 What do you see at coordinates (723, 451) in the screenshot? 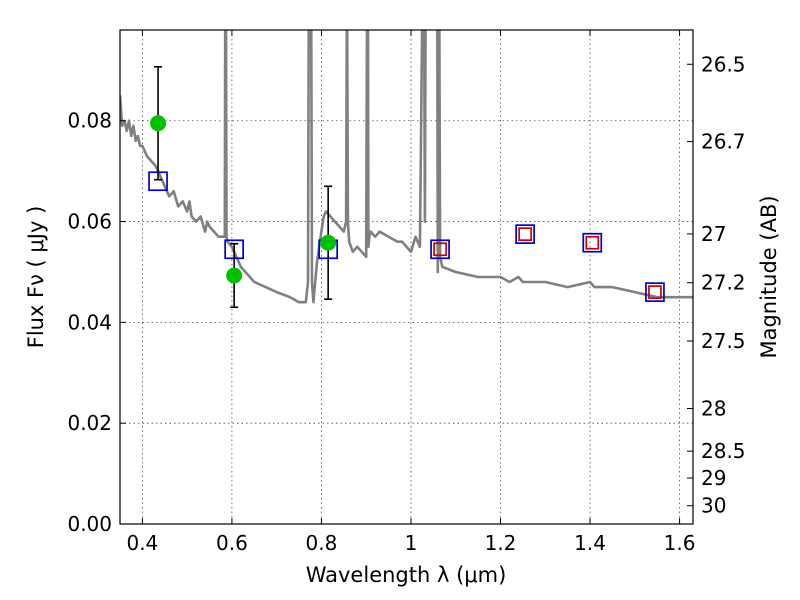
I see `mag-tick-label: 28.5` at bounding box center [723, 451].